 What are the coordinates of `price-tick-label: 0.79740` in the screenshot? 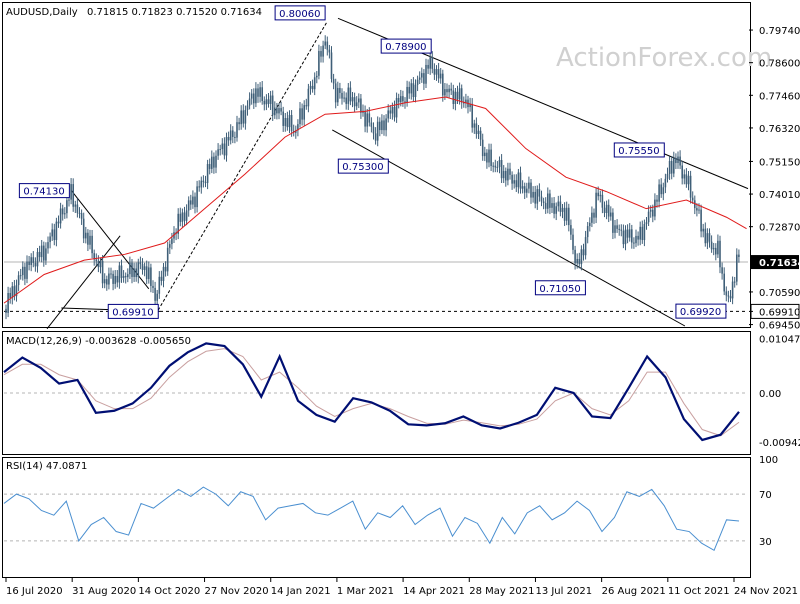 It's located at (779, 31).